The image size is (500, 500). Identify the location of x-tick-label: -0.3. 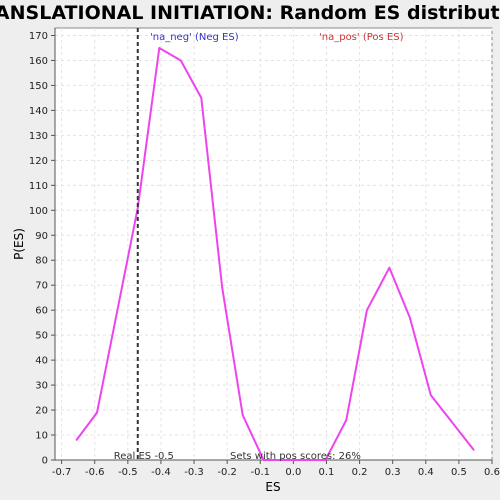
(194, 472).